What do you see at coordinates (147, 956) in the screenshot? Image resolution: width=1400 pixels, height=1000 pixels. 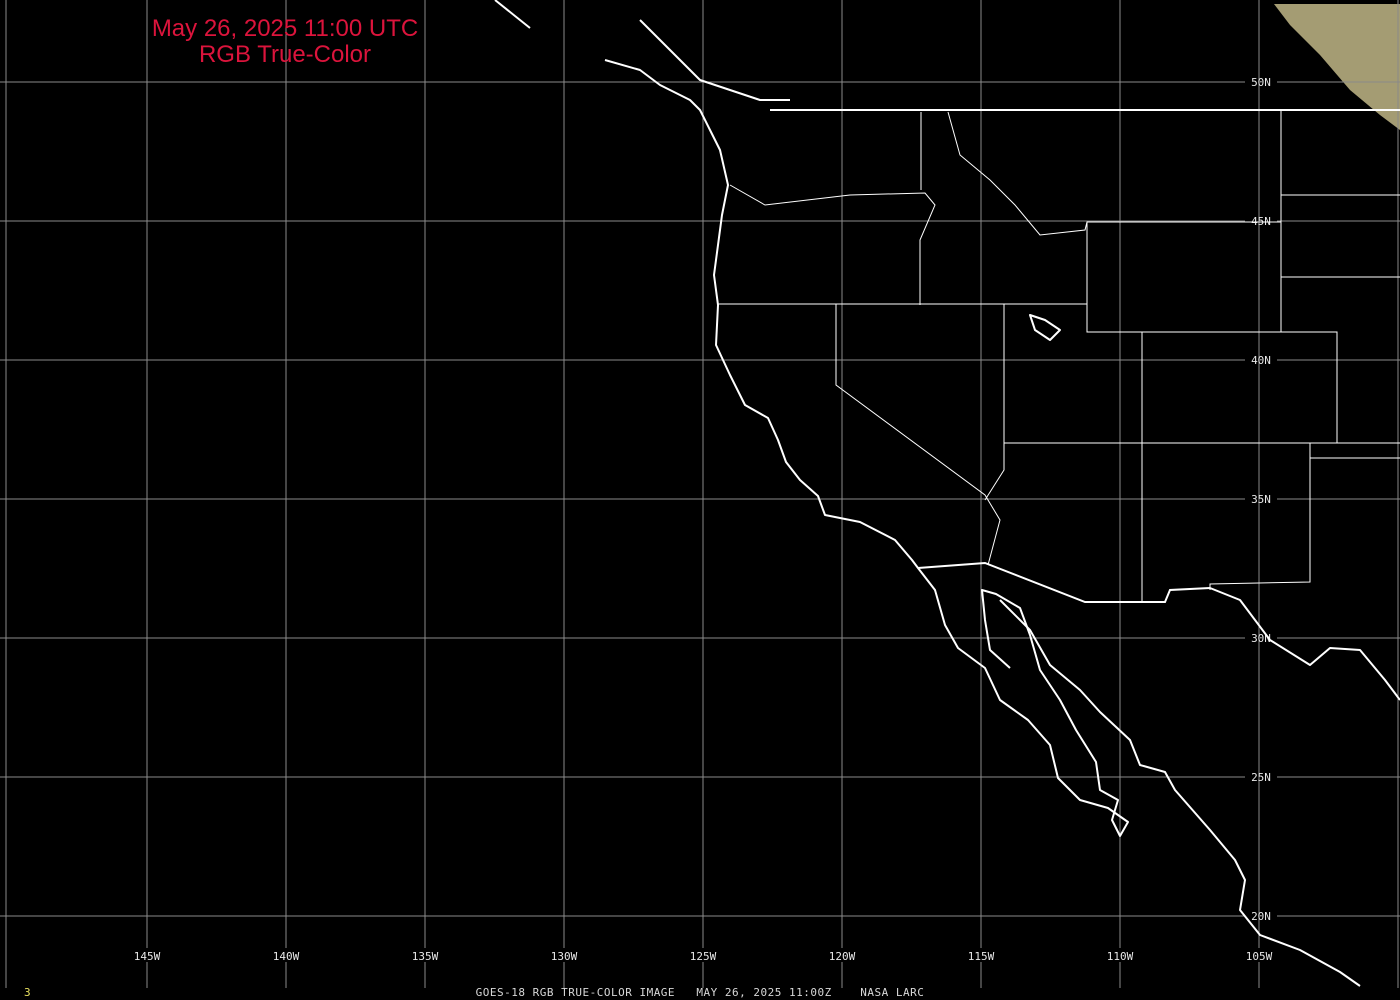 I see `lon-label: 145W` at bounding box center [147, 956].